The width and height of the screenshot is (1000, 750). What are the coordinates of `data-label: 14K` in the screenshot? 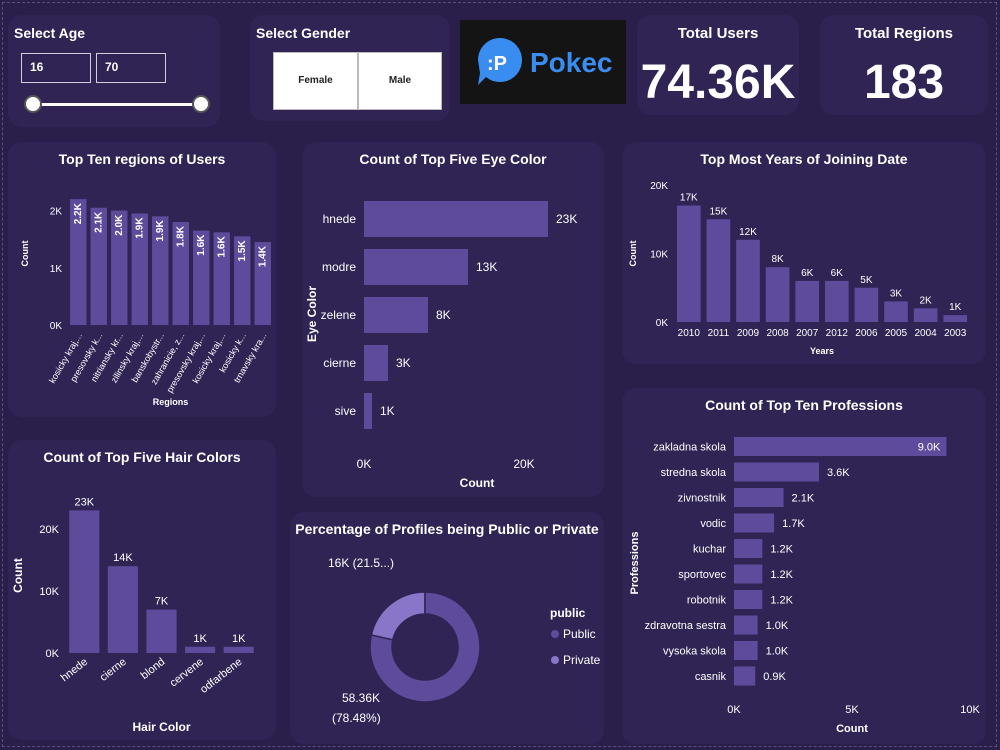 It's located at (123, 558).